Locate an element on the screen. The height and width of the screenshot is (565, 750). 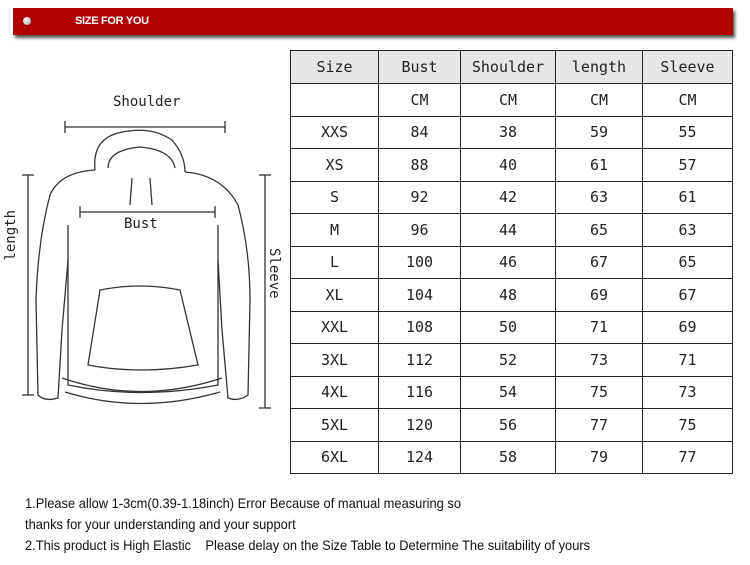
table-cell: XS is located at coordinates (334, 165).